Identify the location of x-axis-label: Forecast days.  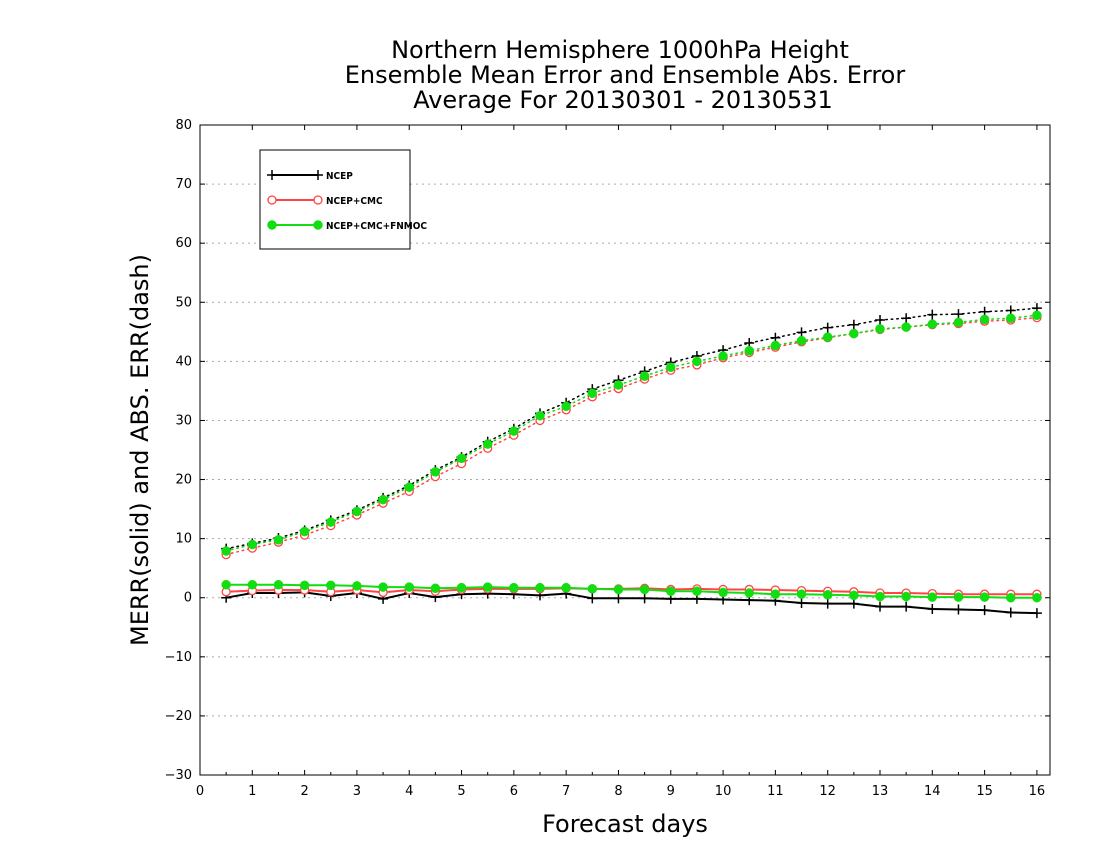
(625, 824).